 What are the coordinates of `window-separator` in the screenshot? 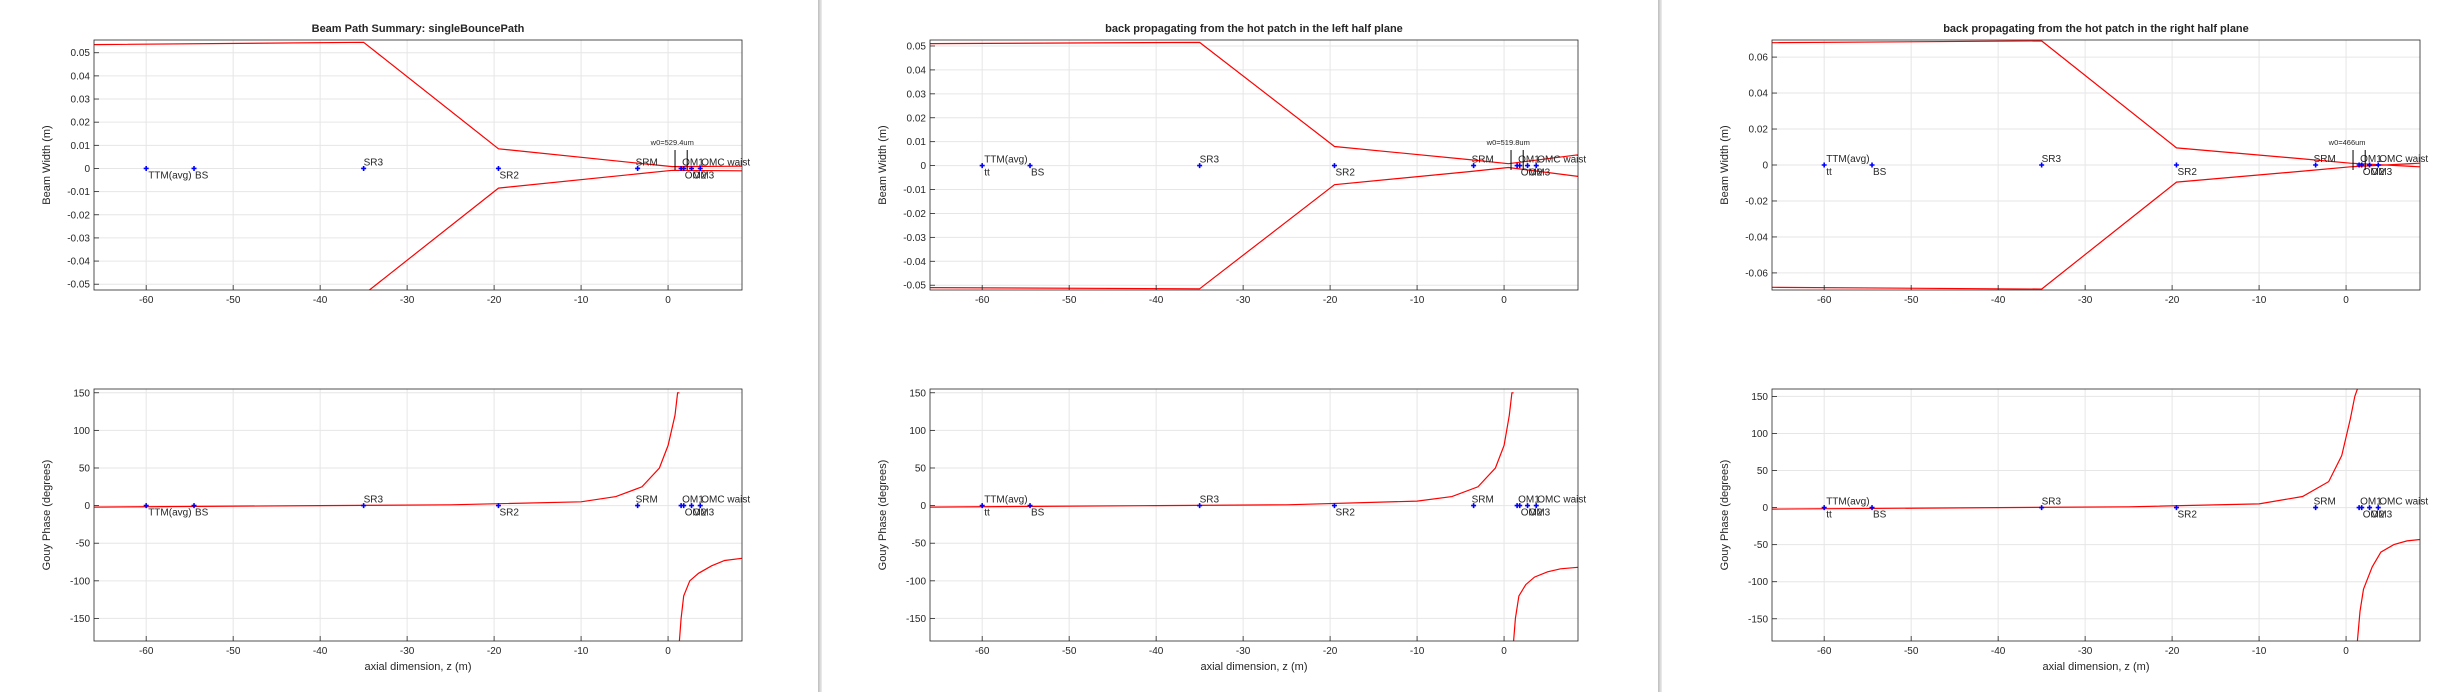 It's located at (1660, 346).